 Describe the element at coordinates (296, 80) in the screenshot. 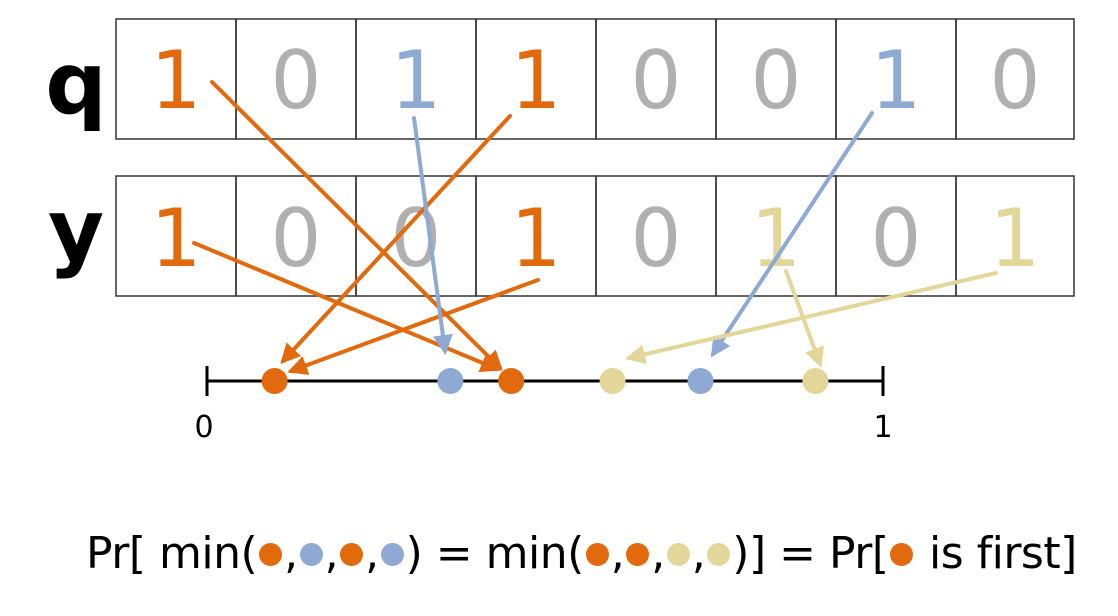

I see `q-value-2: 0` at that location.